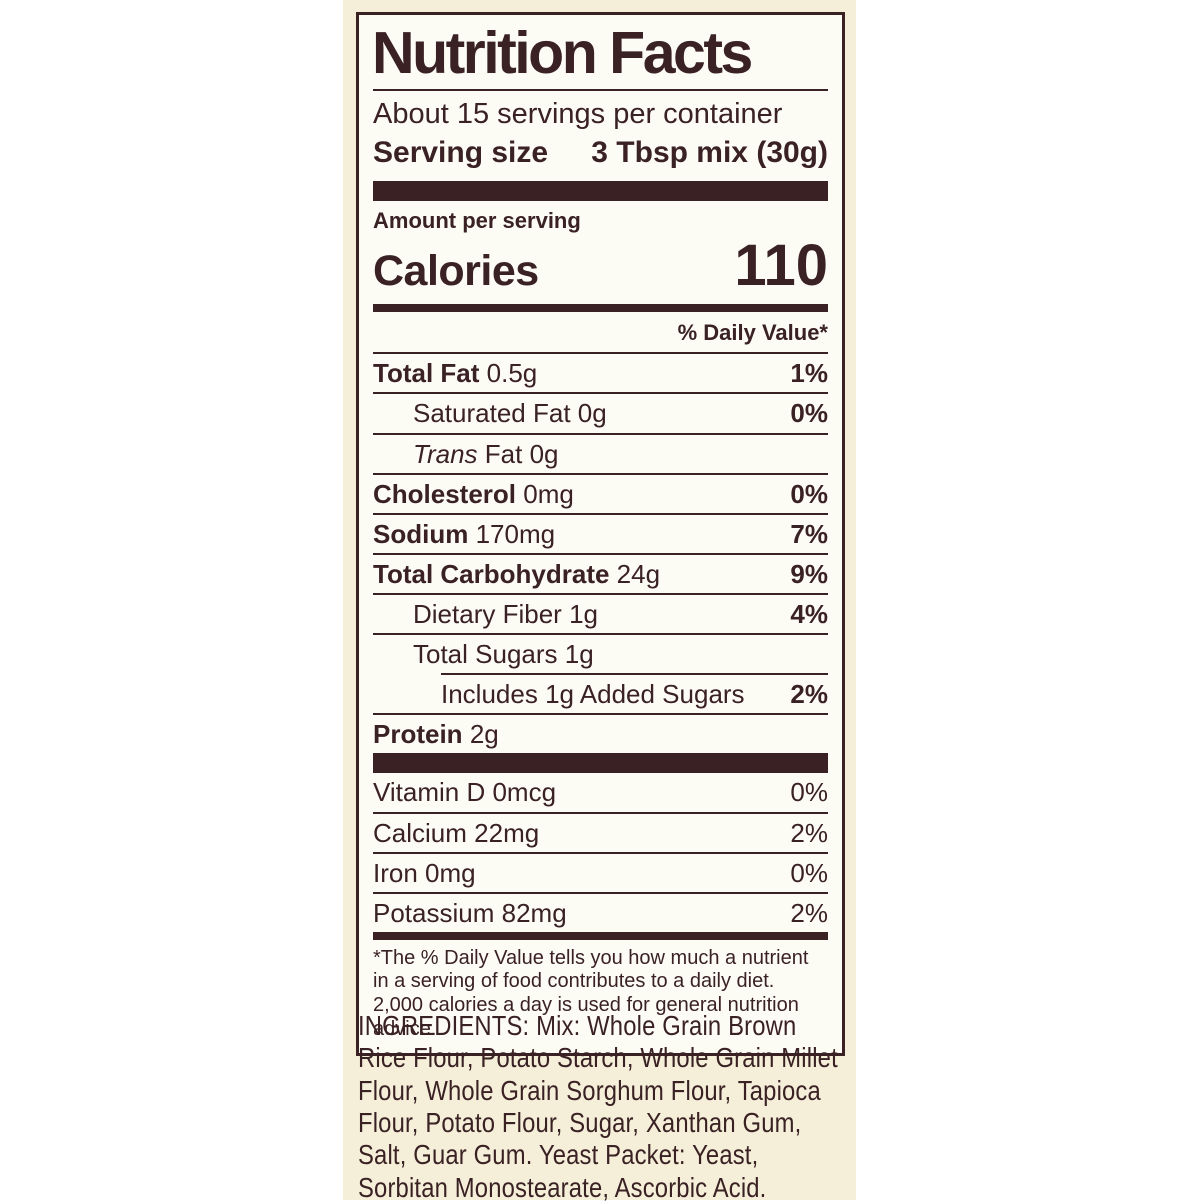 The width and height of the screenshot is (1200, 1204). Describe the element at coordinates (395, 872) in the screenshot. I see `nutrient-name: Iron` at that location.